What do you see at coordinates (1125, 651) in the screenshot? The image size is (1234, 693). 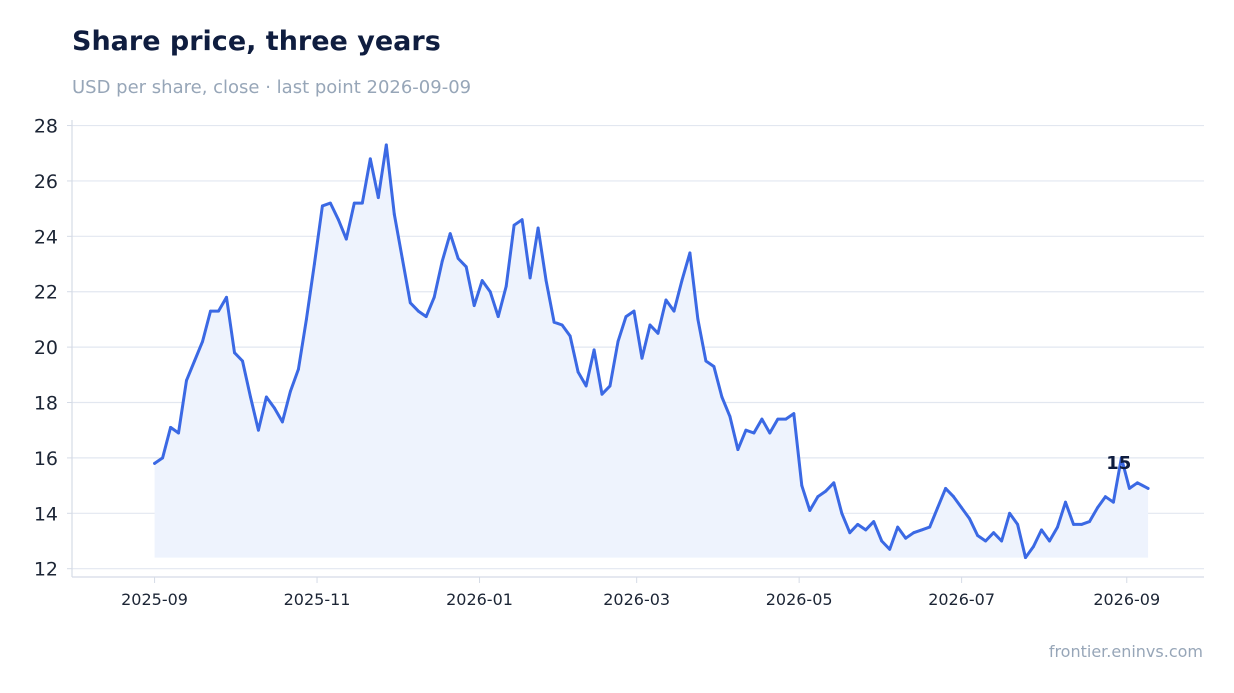 I see `source-credit: frontier.eninvs.com` at bounding box center [1125, 651].